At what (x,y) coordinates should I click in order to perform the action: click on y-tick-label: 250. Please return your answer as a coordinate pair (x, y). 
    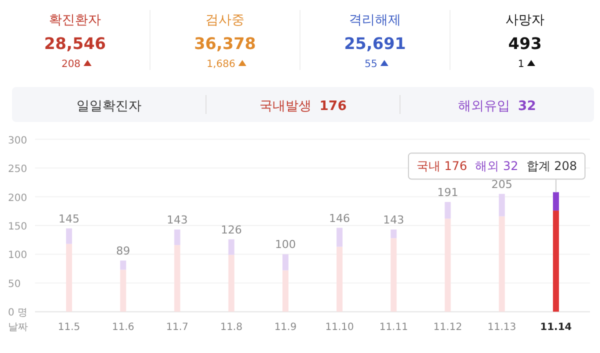
    Looking at the image, I should click on (18, 170).